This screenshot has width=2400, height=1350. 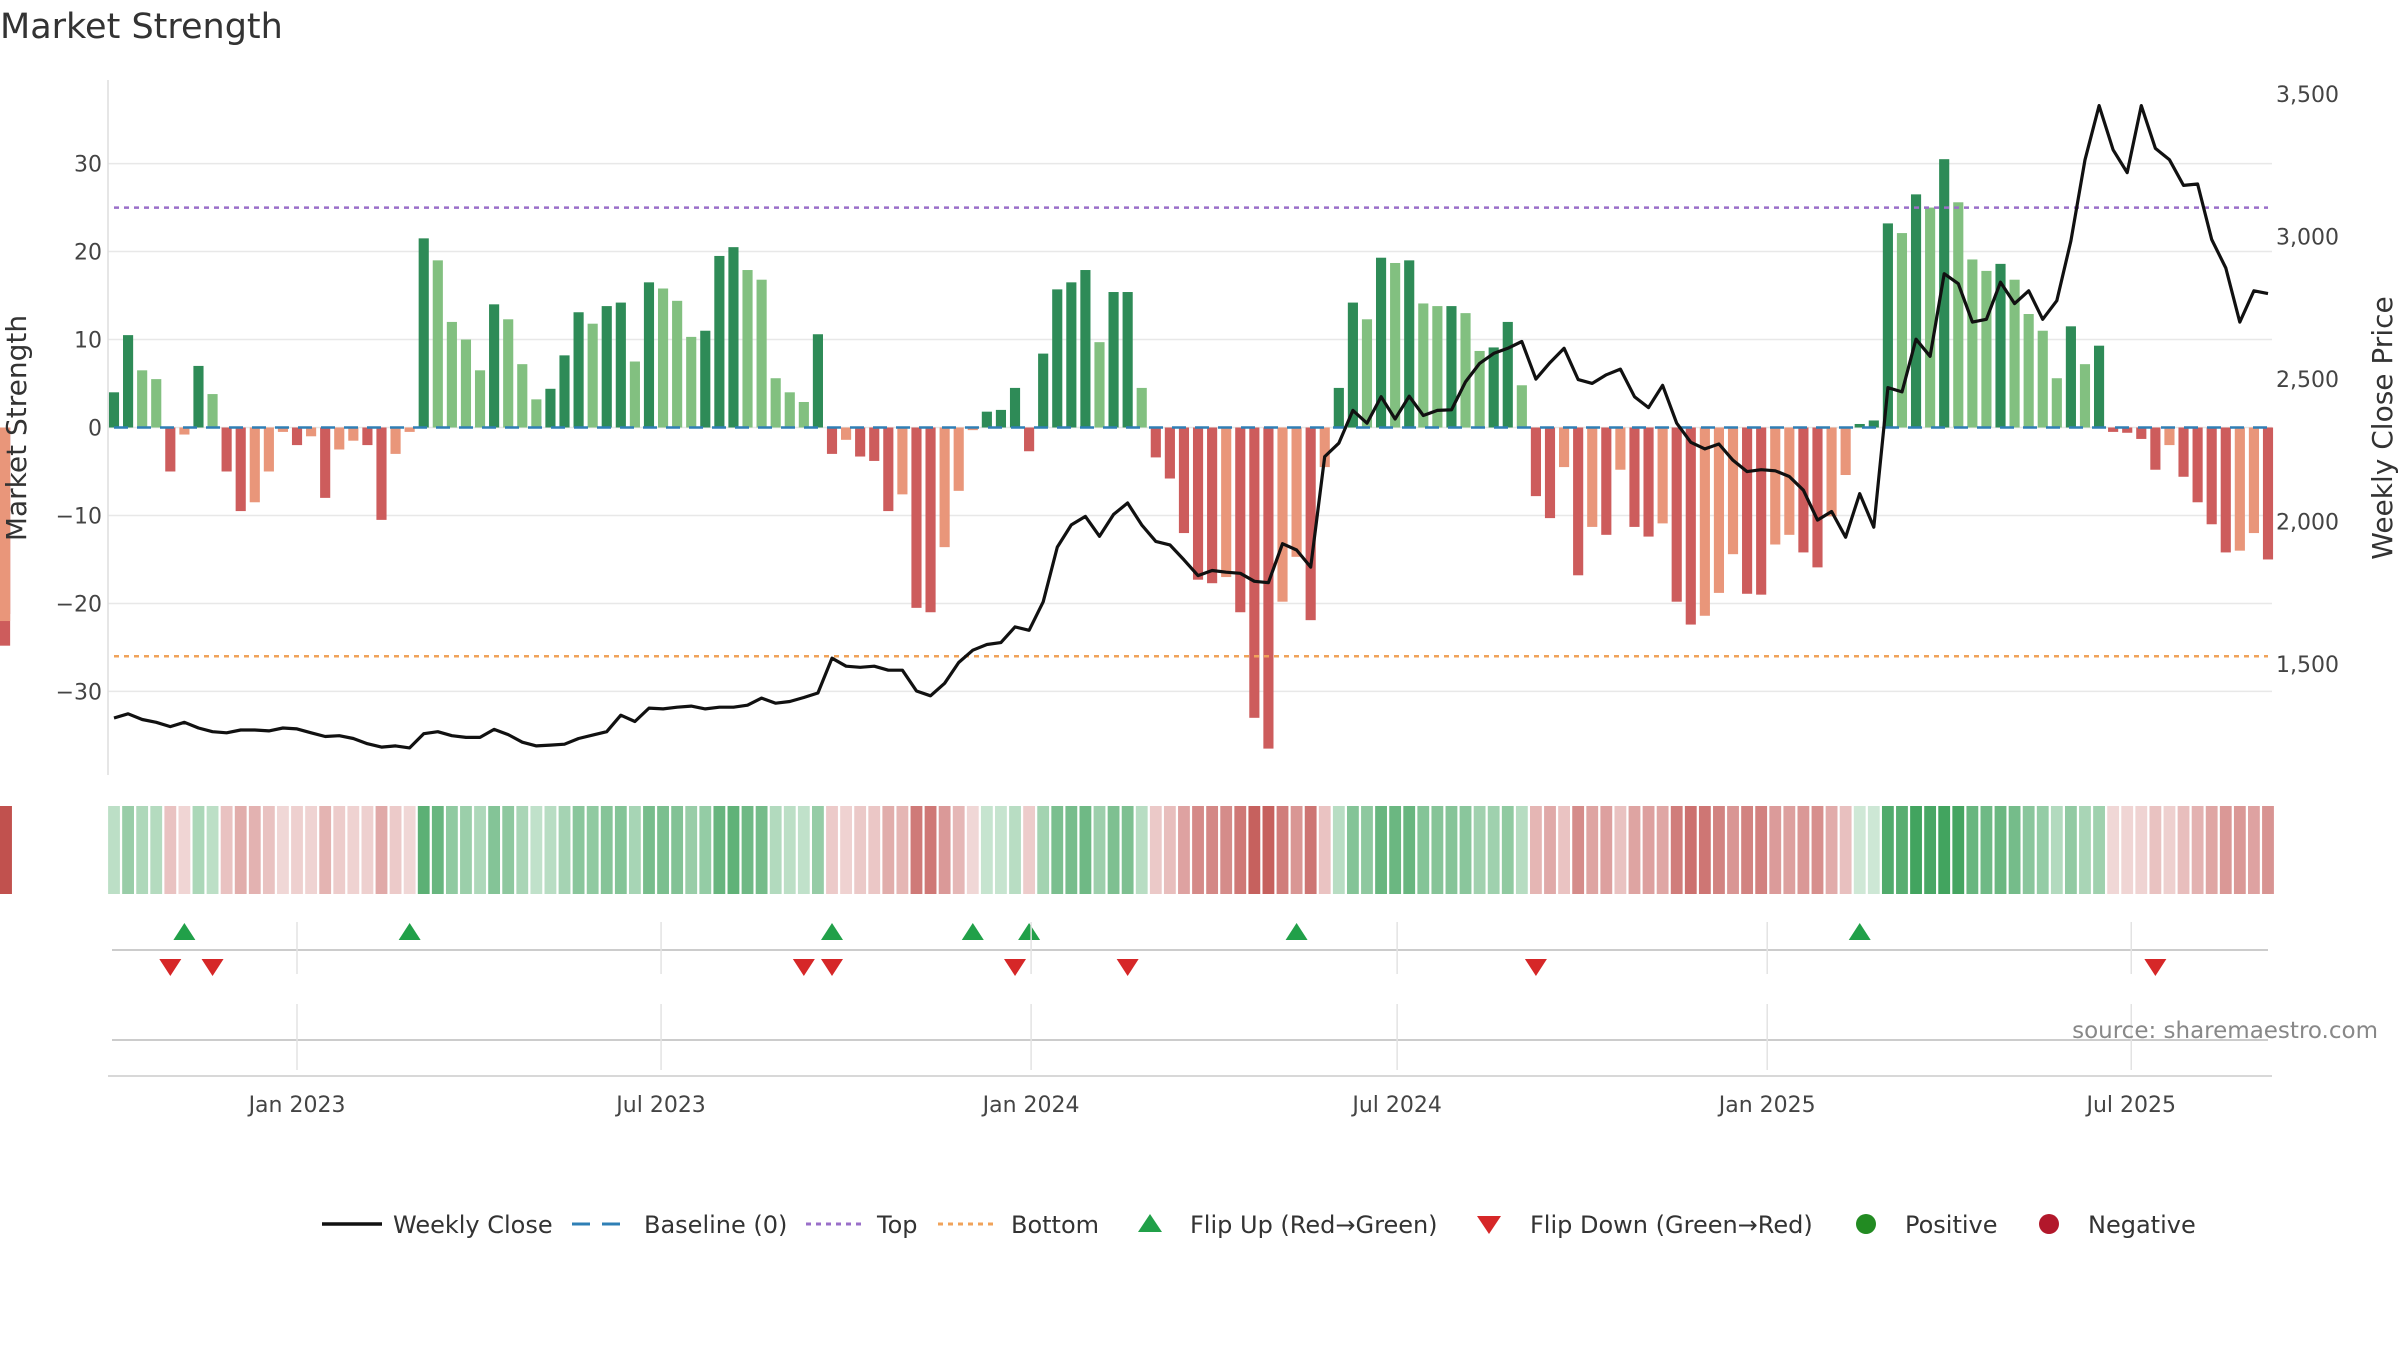 I want to click on legend-label: Bottom, so click(x=1055, y=1225).